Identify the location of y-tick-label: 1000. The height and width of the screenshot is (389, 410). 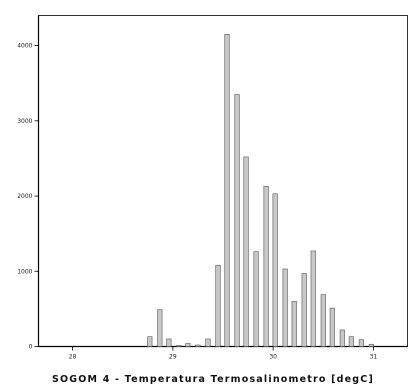
(24, 271).